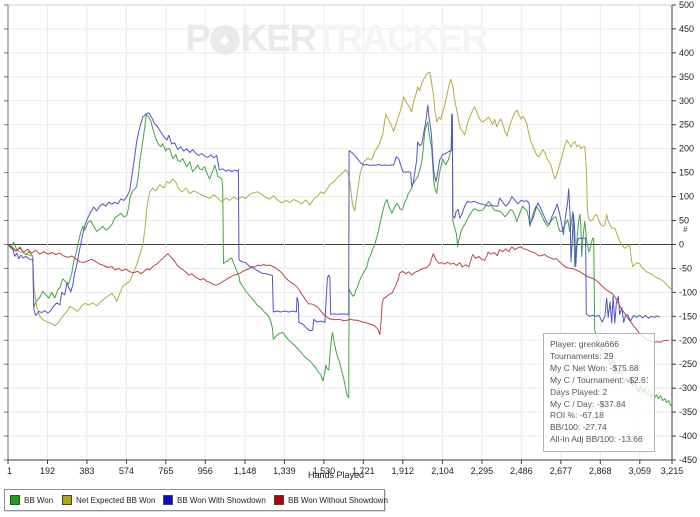 The height and width of the screenshot is (517, 700). I want to click on stat-line-roi: ROI %: -67.18, so click(577, 415).